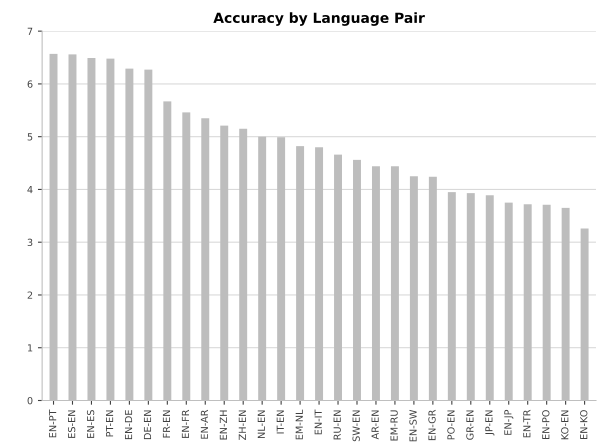 The image size is (602, 445). What do you see at coordinates (564, 425) in the screenshot?
I see `x-tick-label: KO-EN` at bounding box center [564, 425].